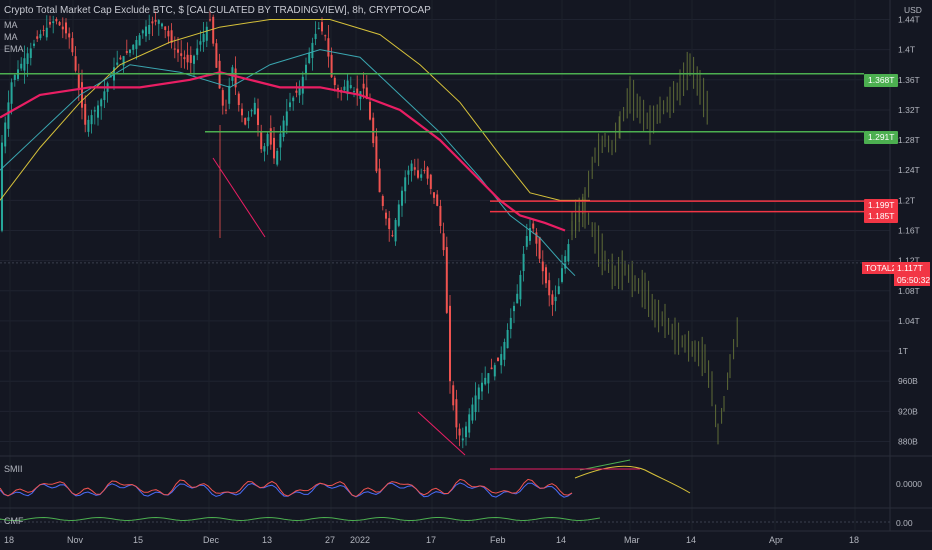  What do you see at coordinates (903, 351) in the screenshot?
I see `y-tick-label: 1T` at bounding box center [903, 351].